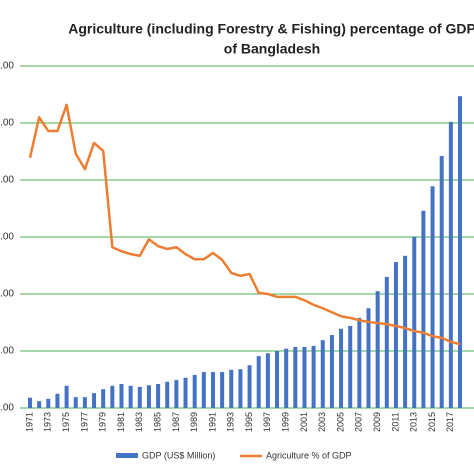 This screenshot has height=474, width=474. I want to click on x-tick-label: 1993, so click(231, 422).